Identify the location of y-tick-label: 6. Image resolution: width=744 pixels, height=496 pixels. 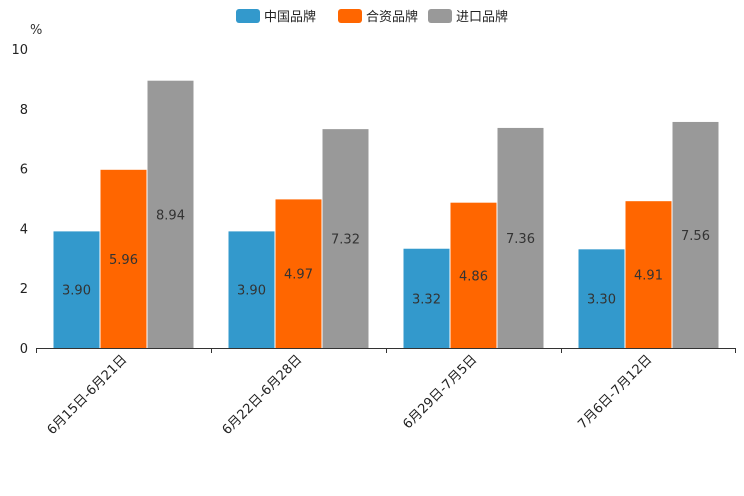
(24, 170).